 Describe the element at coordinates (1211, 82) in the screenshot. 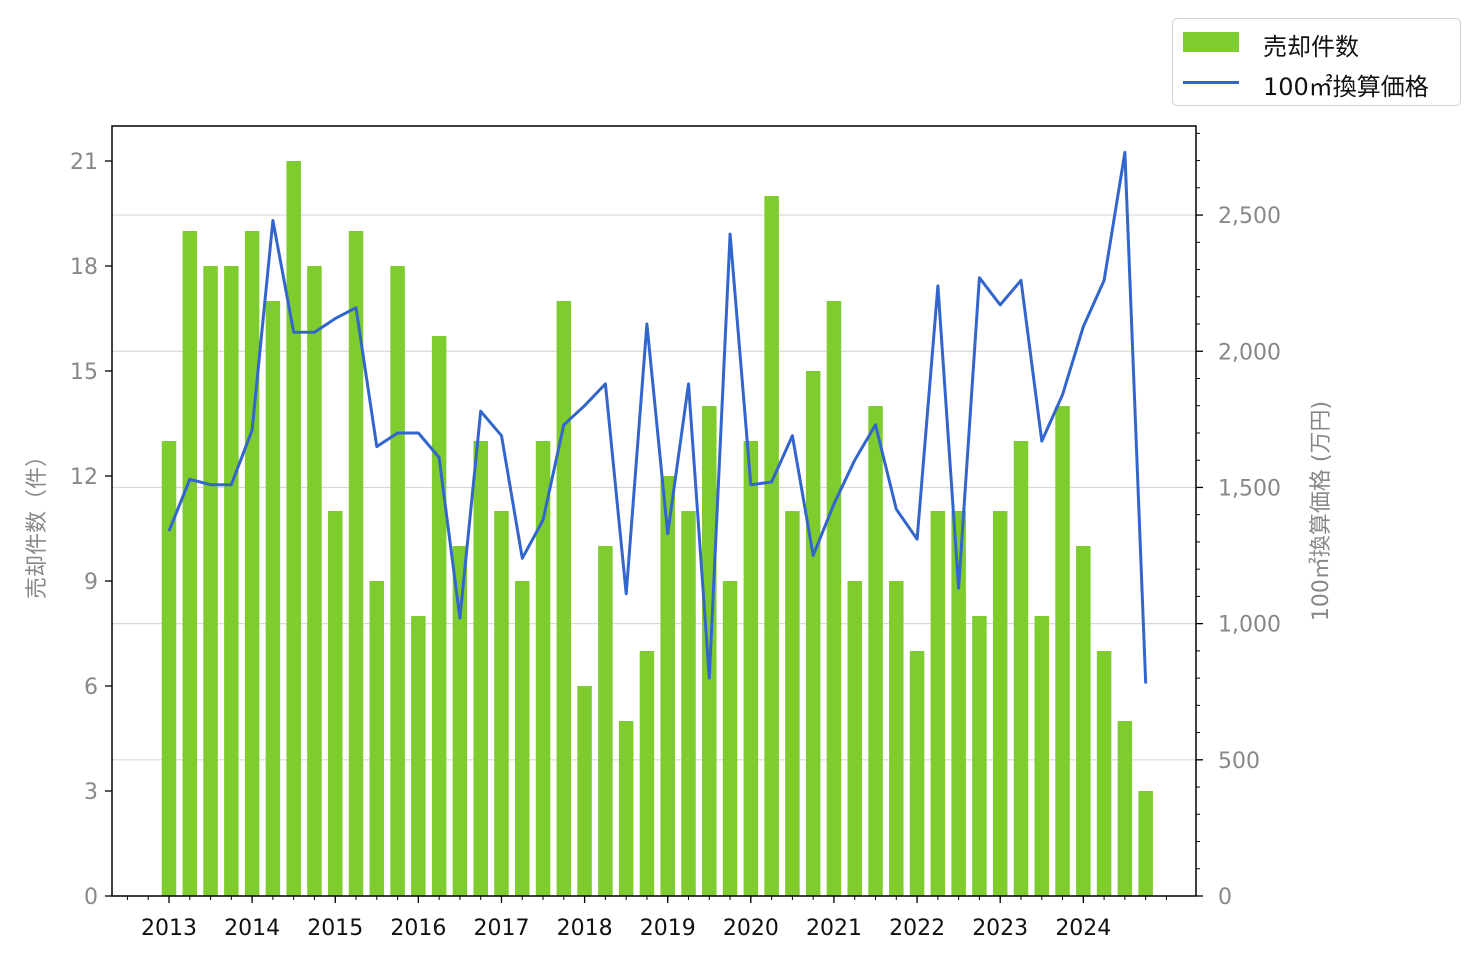

I see `legend-line-swatch` at that location.